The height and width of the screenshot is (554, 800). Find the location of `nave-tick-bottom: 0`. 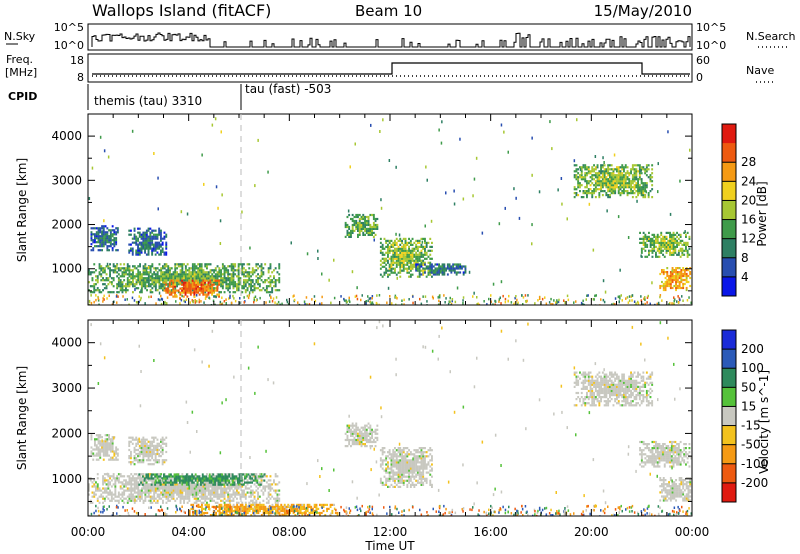

nave-tick-bottom: 0 is located at coordinates (699, 77).